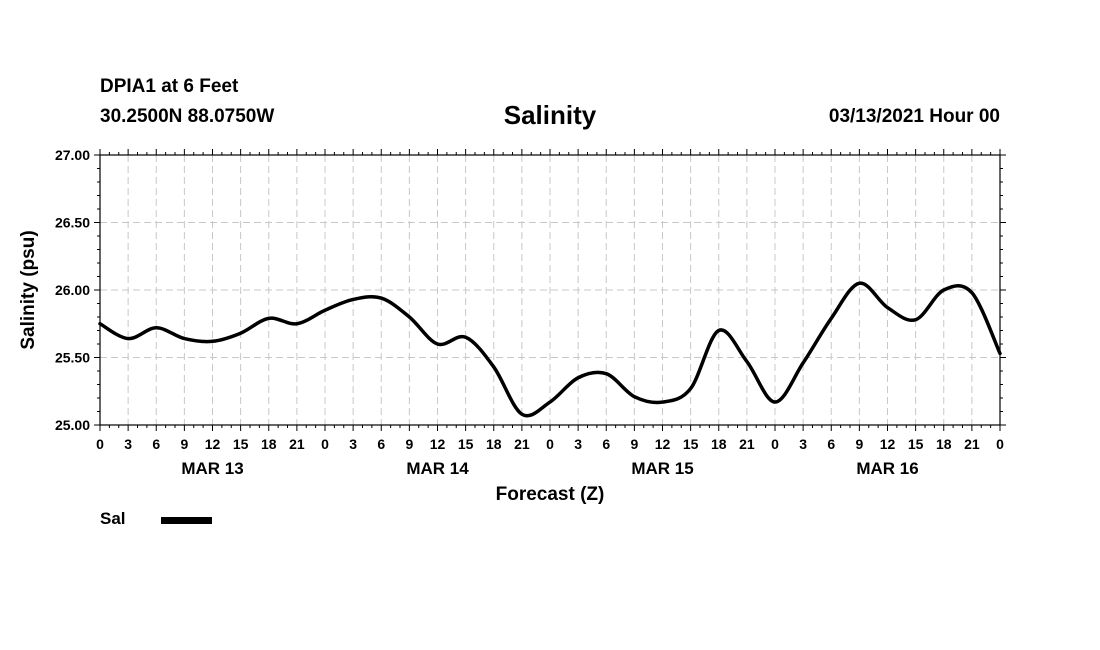  I want to click on chart-title: Salinity, so click(550, 115).